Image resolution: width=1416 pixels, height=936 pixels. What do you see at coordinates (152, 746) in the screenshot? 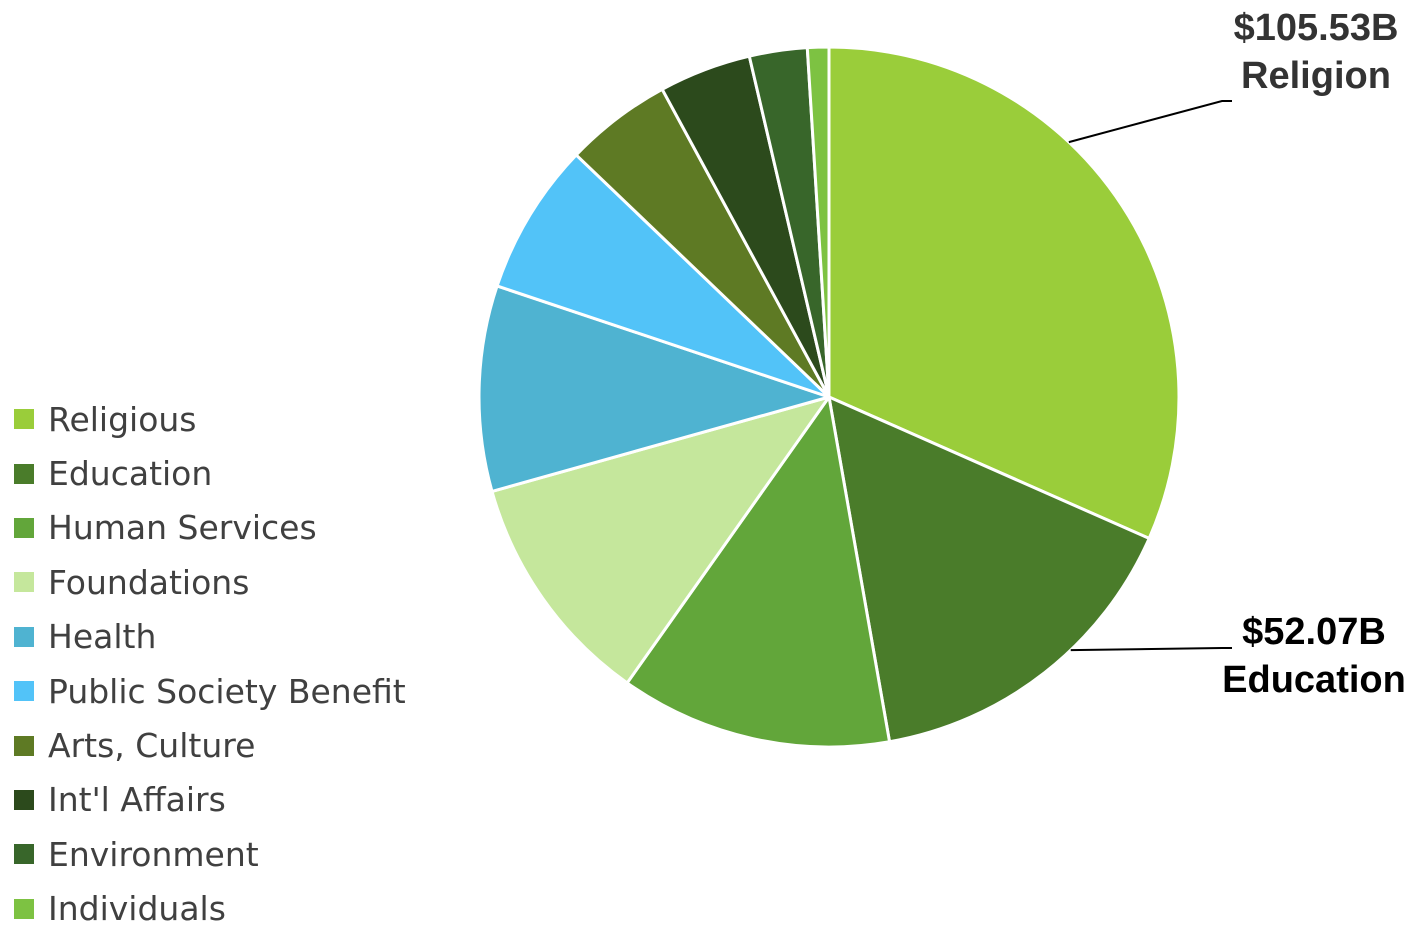
I see `legend-label: Arts, Culture` at bounding box center [152, 746].